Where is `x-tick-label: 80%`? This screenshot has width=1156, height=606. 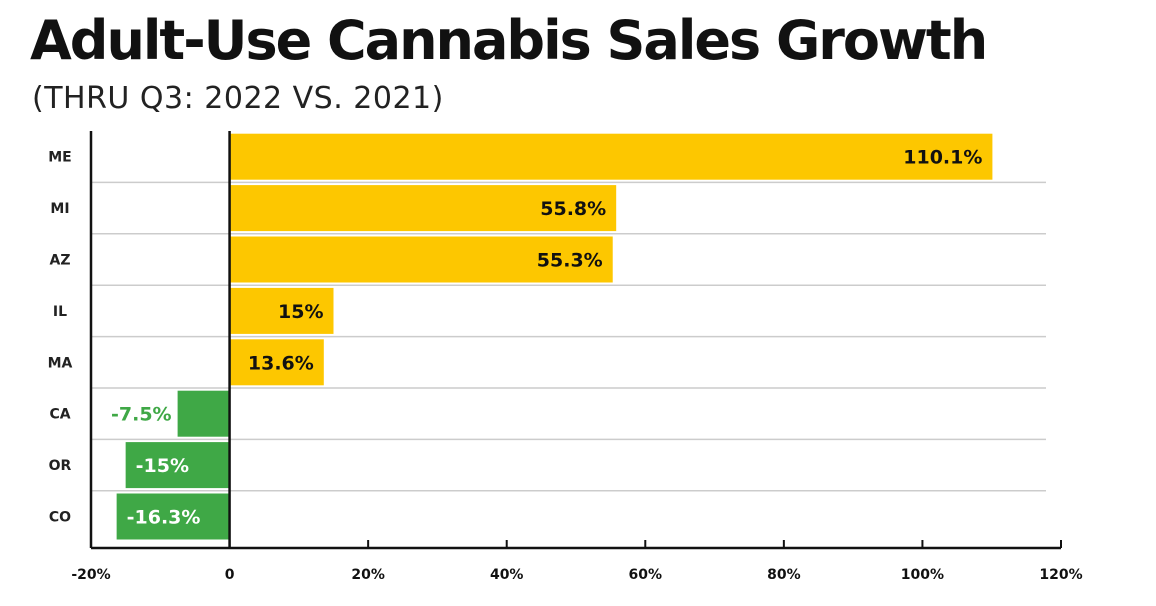
x-tick-label: 80% is located at coordinates (784, 575).